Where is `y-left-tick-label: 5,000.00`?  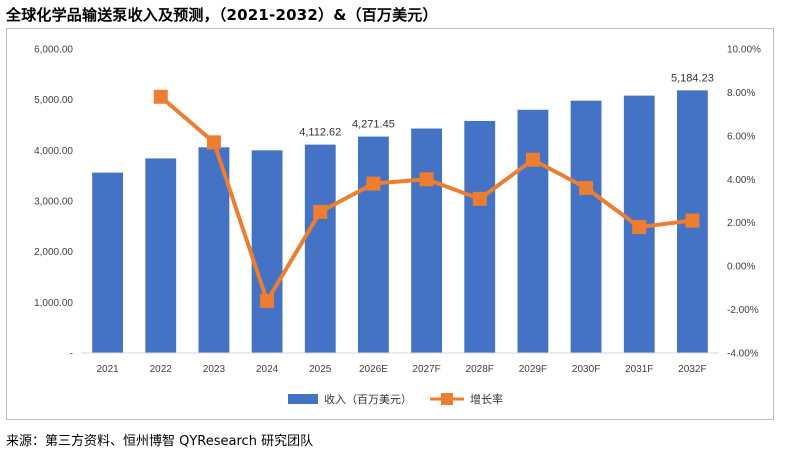
y-left-tick-label: 5,000.00 is located at coordinates (53, 100).